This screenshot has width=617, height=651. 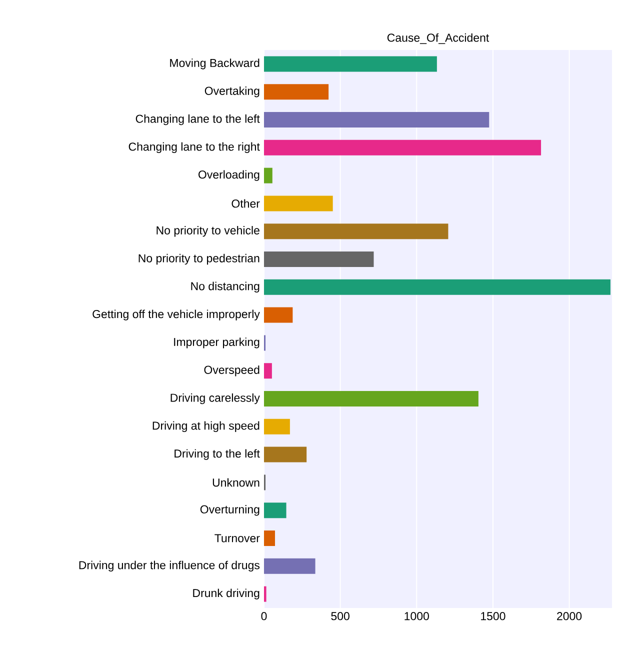 What do you see at coordinates (199, 259) in the screenshot?
I see `y-tick-label: No priority to pedestrian` at bounding box center [199, 259].